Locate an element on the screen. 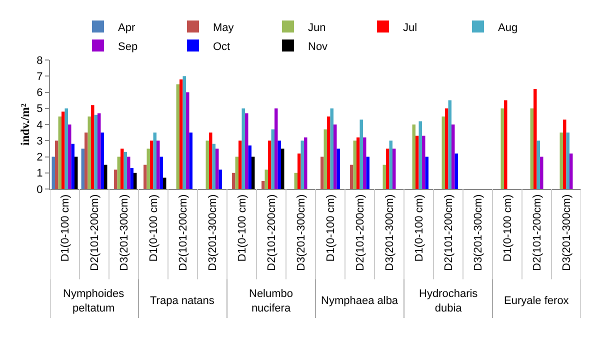 The width and height of the screenshot is (593, 349). text: Nymphoides peltatum is located at coordinates (94, 301).